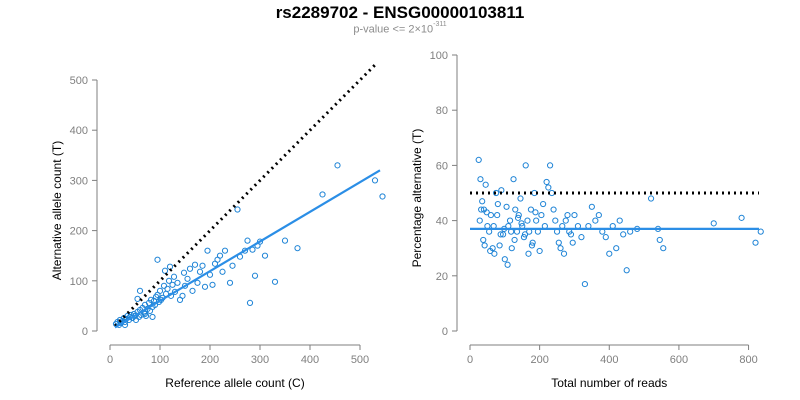  Describe the element at coordinates (539, 360) in the screenshot. I see `chart2-x-tick-label: 200` at that location.